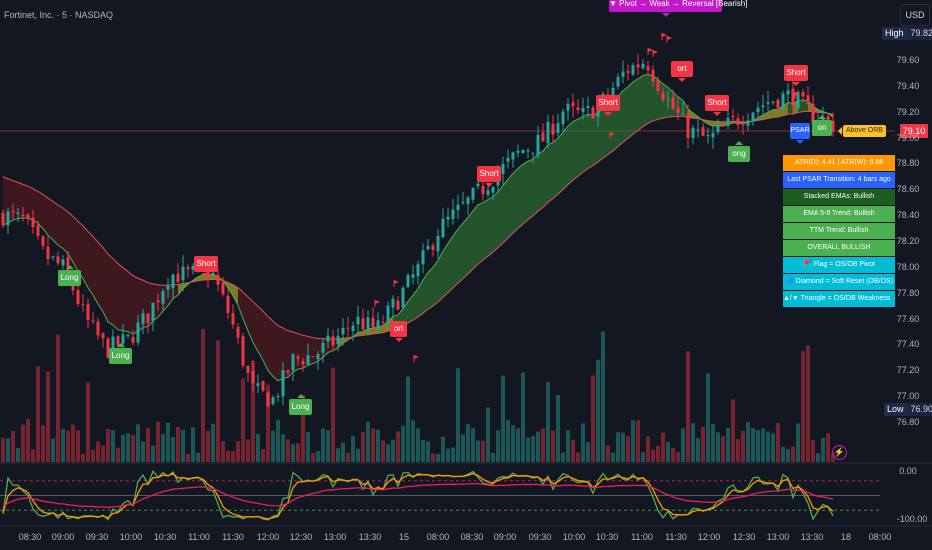 This screenshot has height=550, width=932. I want to click on osc-pink-line, so click(418, 495).